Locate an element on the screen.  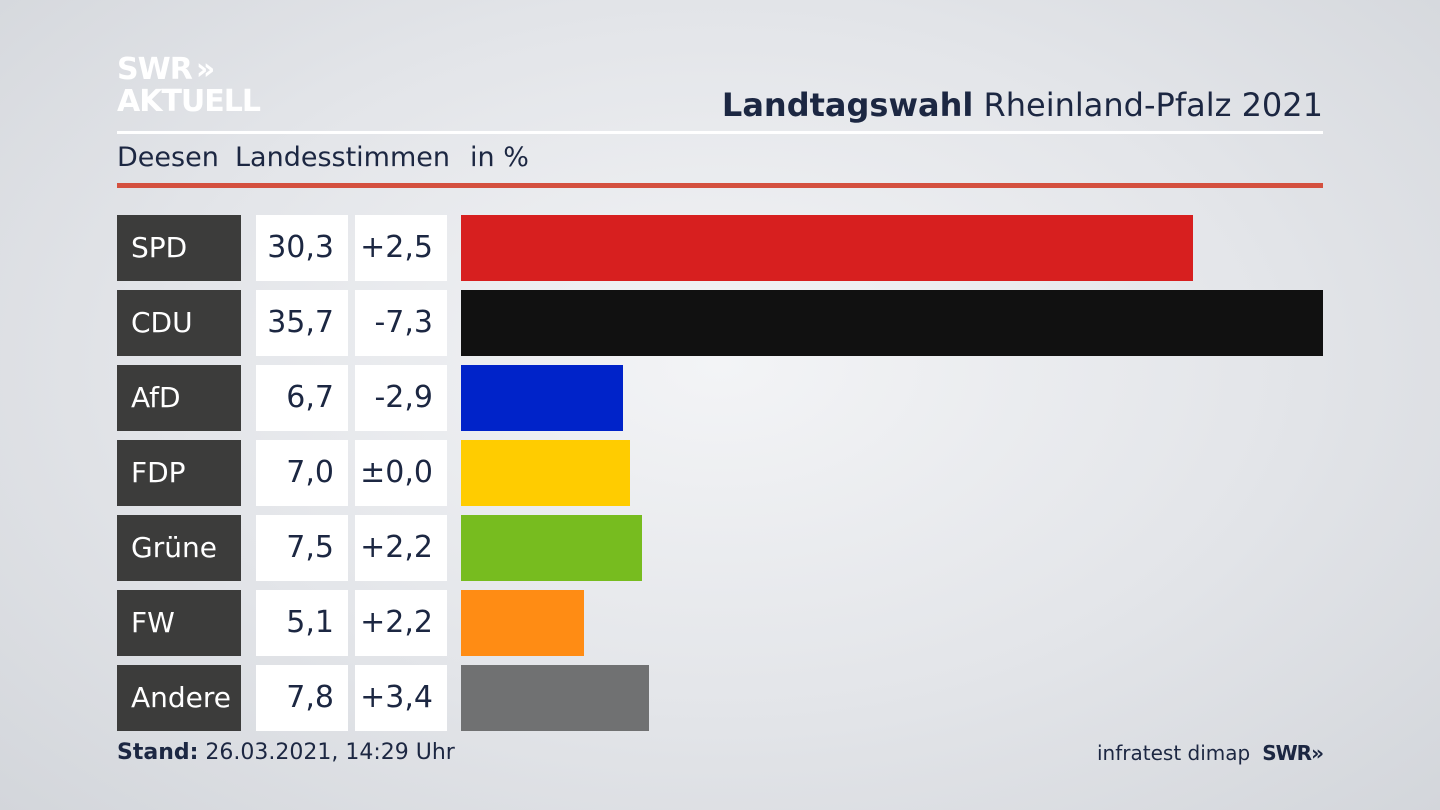
page-title: Landtagswahl Rheinland-Pfalz 2021 is located at coordinates (1022, 105).